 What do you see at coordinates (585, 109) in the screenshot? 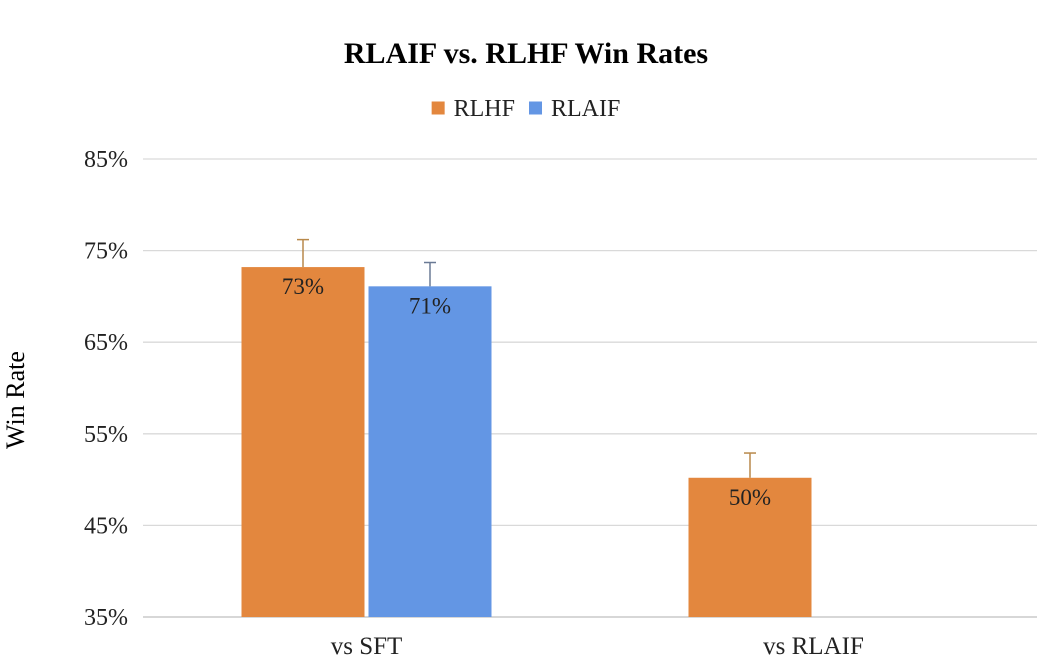
I see `legend-label-rlaif: RLAIF` at bounding box center [585, 109].